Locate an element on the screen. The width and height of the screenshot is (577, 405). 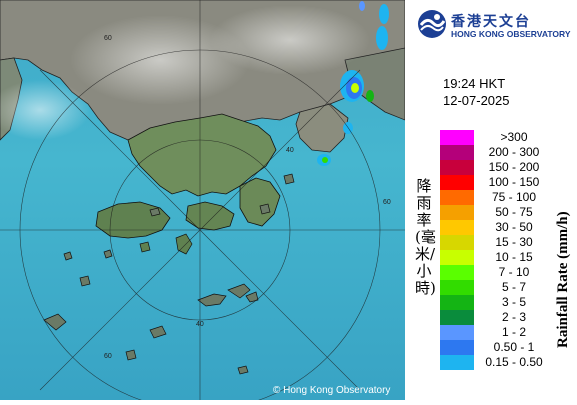
legend-row: 7 - 10 is located at coordinates (508, 272).